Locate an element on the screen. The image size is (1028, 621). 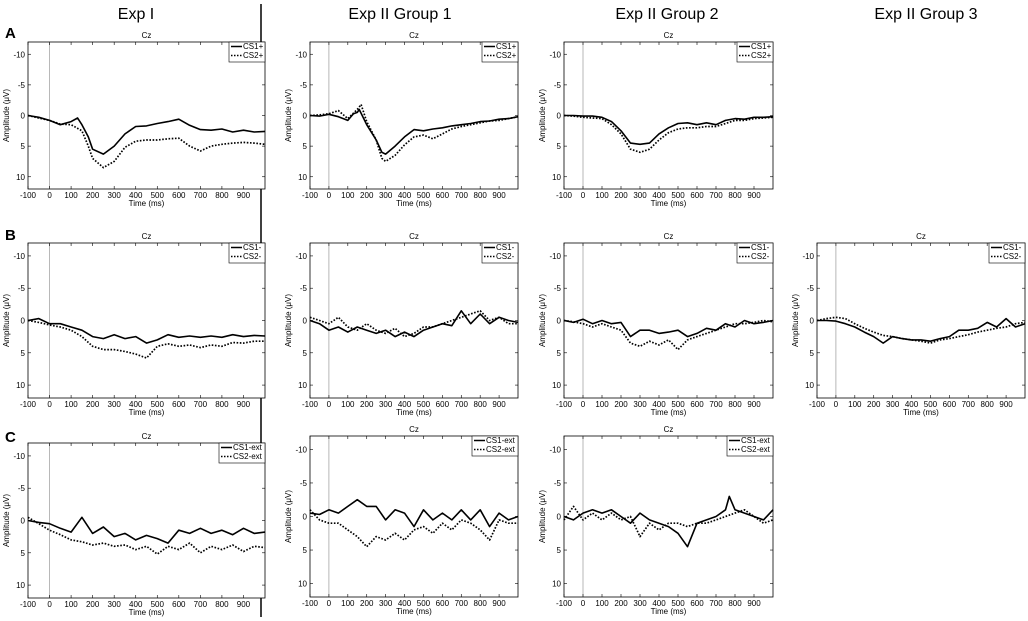
column-title-exp-ii-group-1: Exp II Group 1 is located at coordinates (399, 14).